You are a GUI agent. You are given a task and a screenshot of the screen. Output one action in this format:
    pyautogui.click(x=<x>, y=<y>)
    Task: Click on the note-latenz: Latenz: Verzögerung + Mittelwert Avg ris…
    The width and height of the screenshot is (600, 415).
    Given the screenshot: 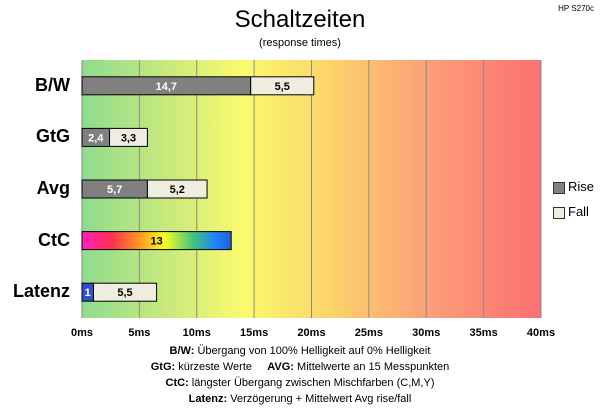 What is the action you would take?
    pyautogui.click(x=300, y=399)
    